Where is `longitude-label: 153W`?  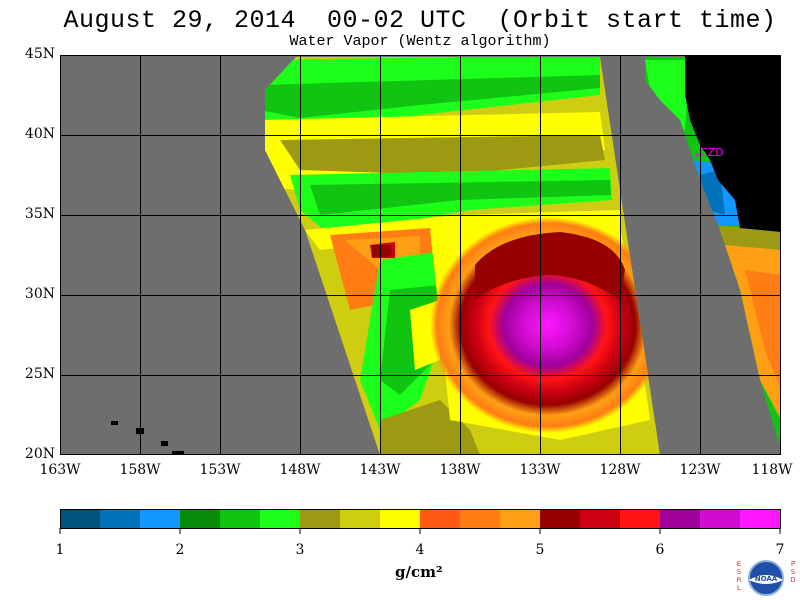 longitude-label: 153W is located at coordinates (220, 470).